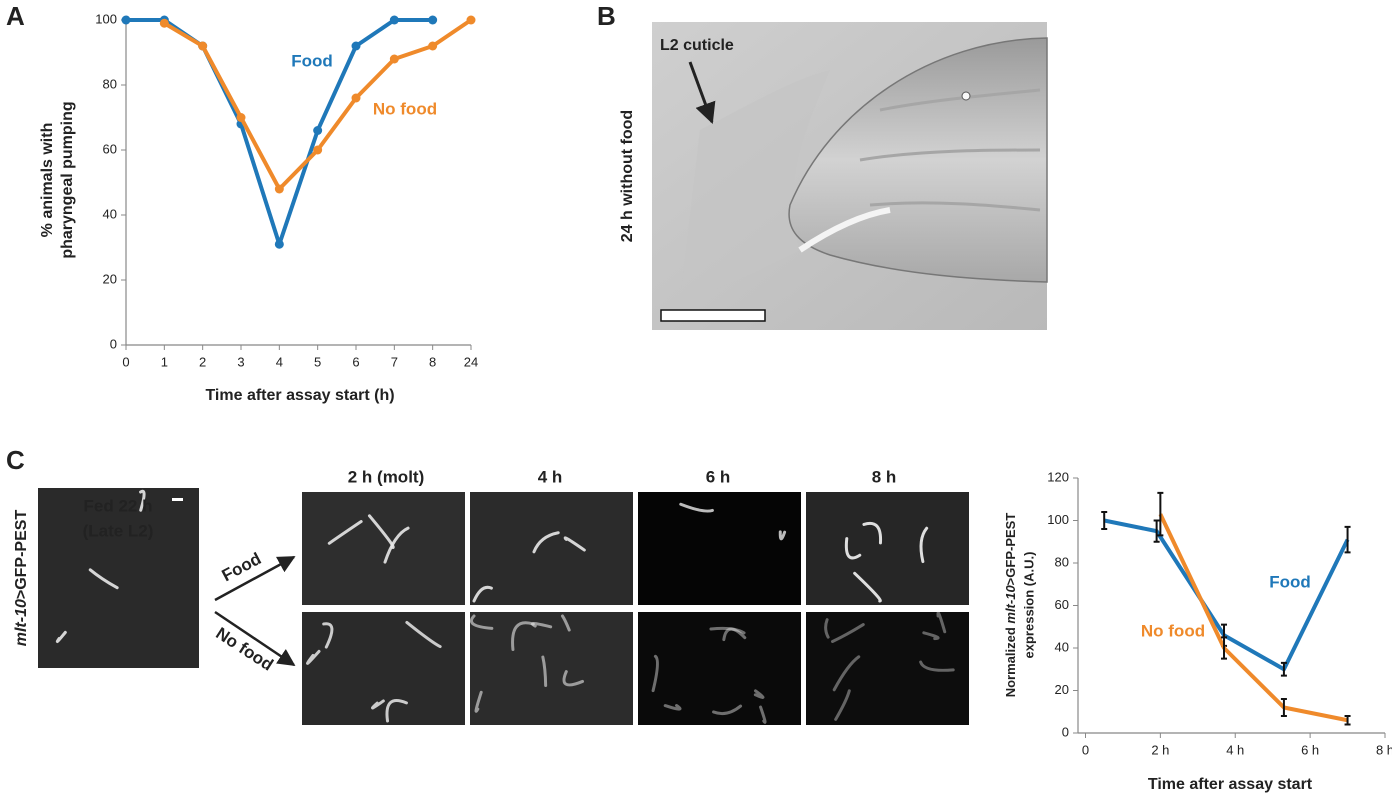 Image resolution: width=1392 pixels, height=800 pixels. I want to click on y-axis-title: expression (A.U.), so click(1028, 605).